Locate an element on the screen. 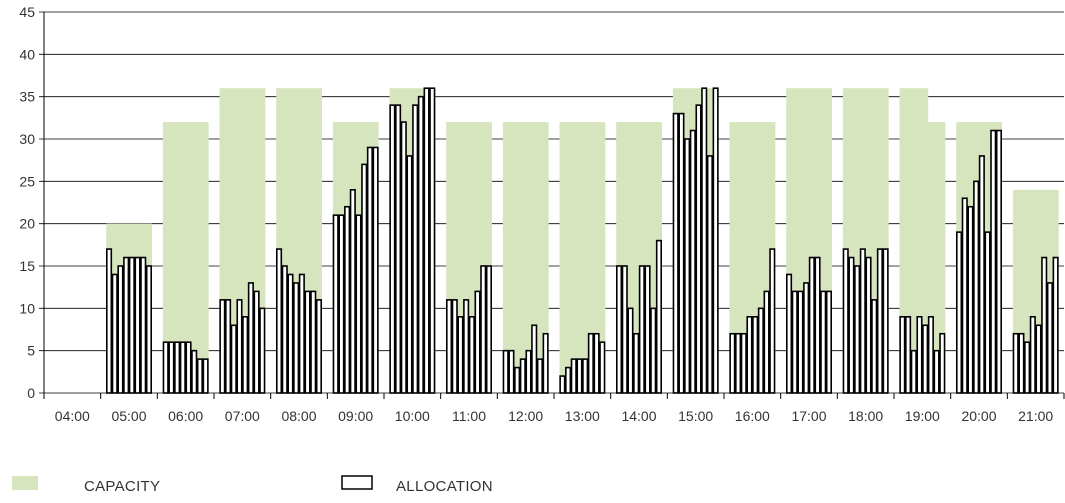 This screenshot has height=503, width=1065. y-tick-label: 20 is located at coordinates (27, 224).